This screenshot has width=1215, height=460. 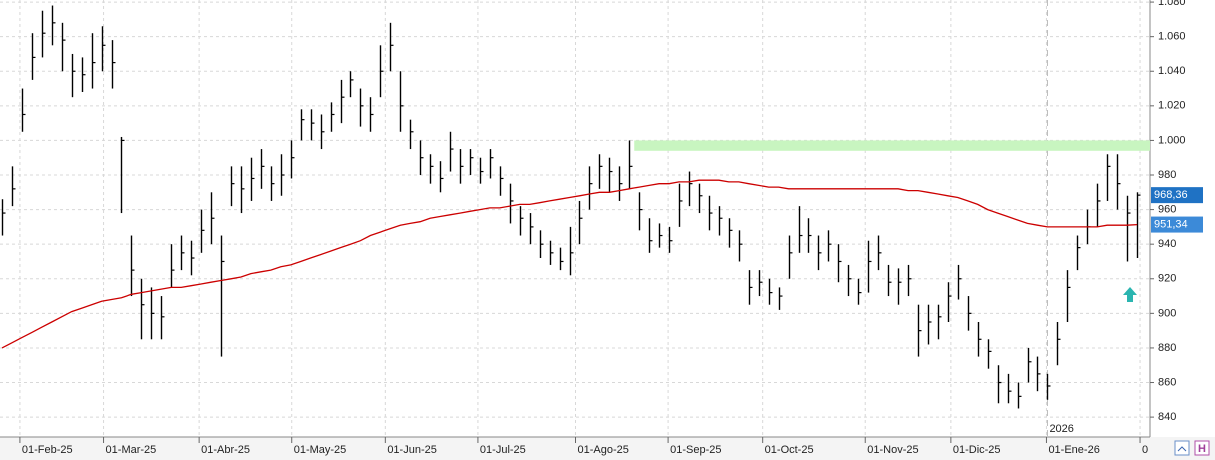 What do you see at coordinates (1145, 450) in the screenshot?
I see `x-tick-label: 0` at bounding box center [1145, 450].